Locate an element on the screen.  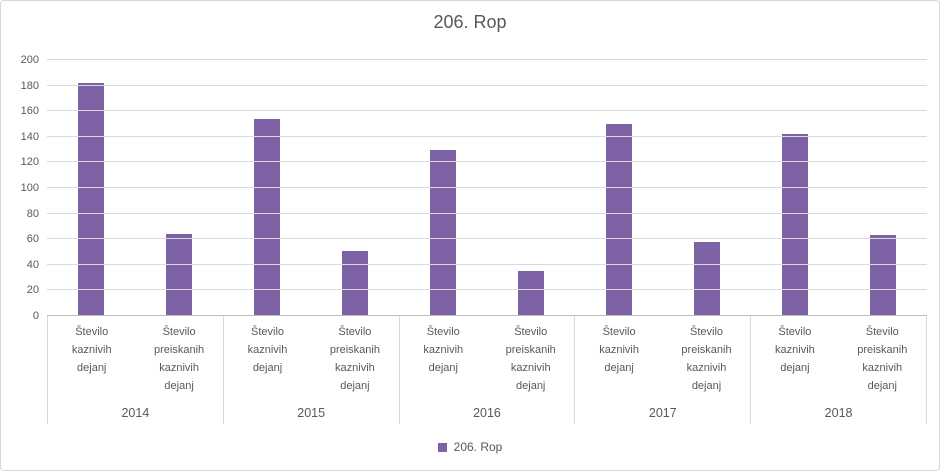
y-tick-label: 120 is located at coordinates (29, 162).